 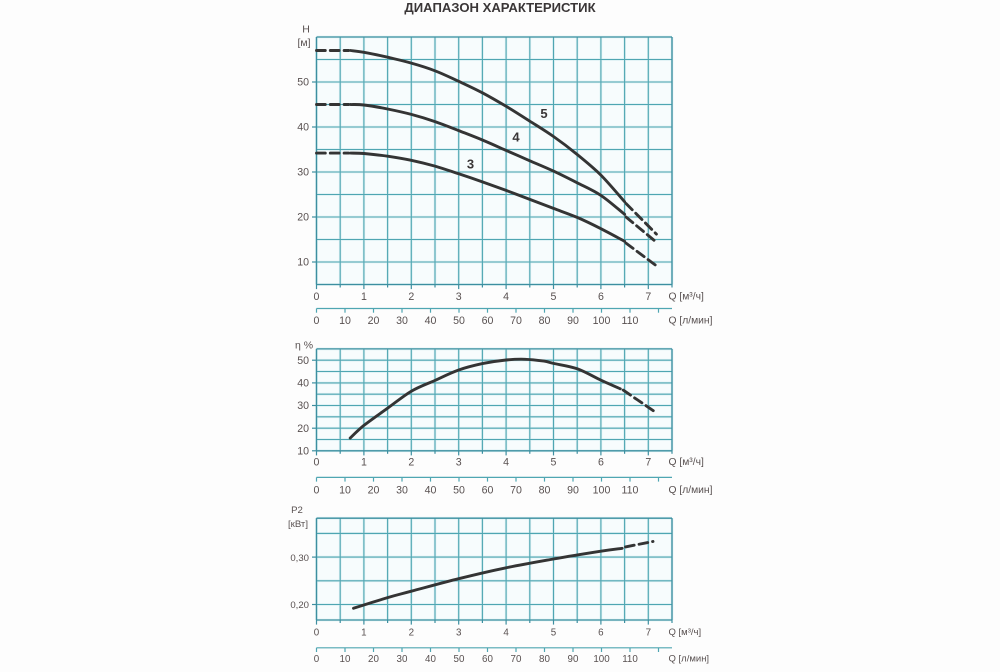 What do you see at coordinates (299, 558) in the screenshot?
I see `svg-text: 0,30` at bounding box center [299, 558].